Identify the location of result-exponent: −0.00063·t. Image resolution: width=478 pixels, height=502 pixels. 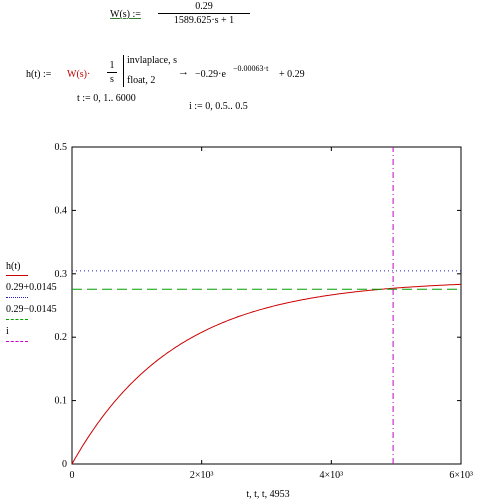
(251, 68).